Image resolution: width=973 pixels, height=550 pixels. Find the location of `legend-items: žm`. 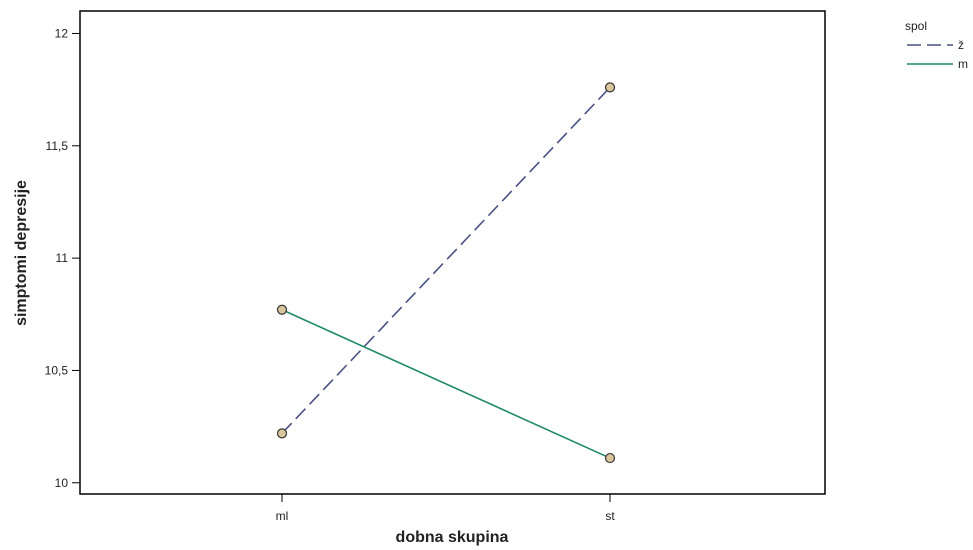

legend-items: žm is located at coordinates (937, 54).